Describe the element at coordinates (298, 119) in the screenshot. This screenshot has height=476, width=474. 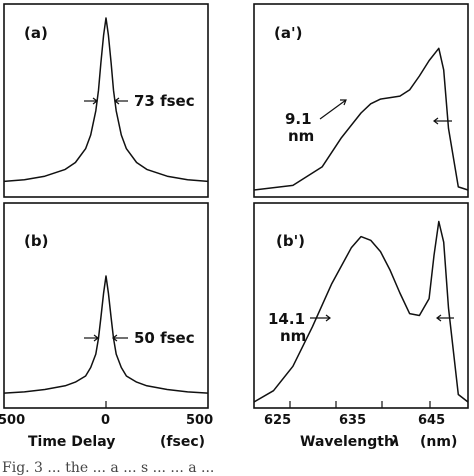
I see `bandwidth-value-a-prime: 9.1` at that location.